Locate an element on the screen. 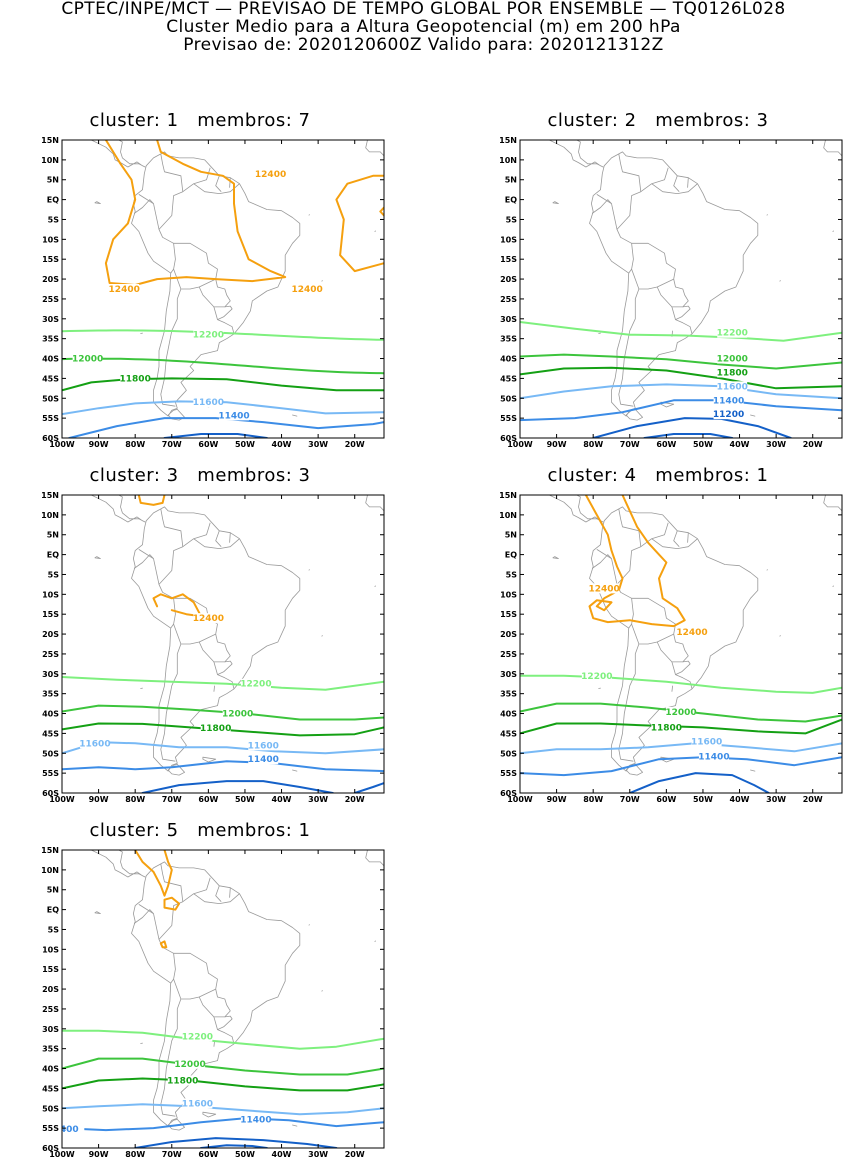  lat-tick-label: 50S is located at coordinates (508, 398).